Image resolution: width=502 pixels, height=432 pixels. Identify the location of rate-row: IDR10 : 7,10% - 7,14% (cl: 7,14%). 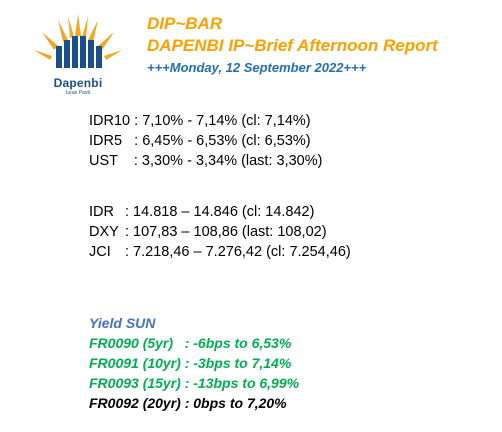
(205, 121).